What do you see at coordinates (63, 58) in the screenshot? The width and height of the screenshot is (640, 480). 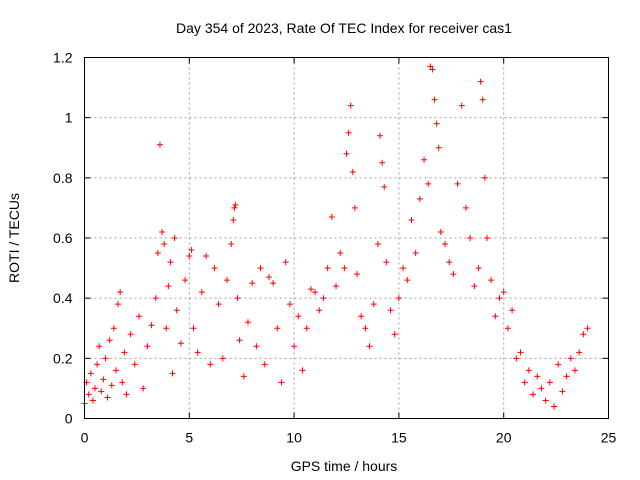 I see `y-tick-label: 1.2` at bounding box center [63, 58].